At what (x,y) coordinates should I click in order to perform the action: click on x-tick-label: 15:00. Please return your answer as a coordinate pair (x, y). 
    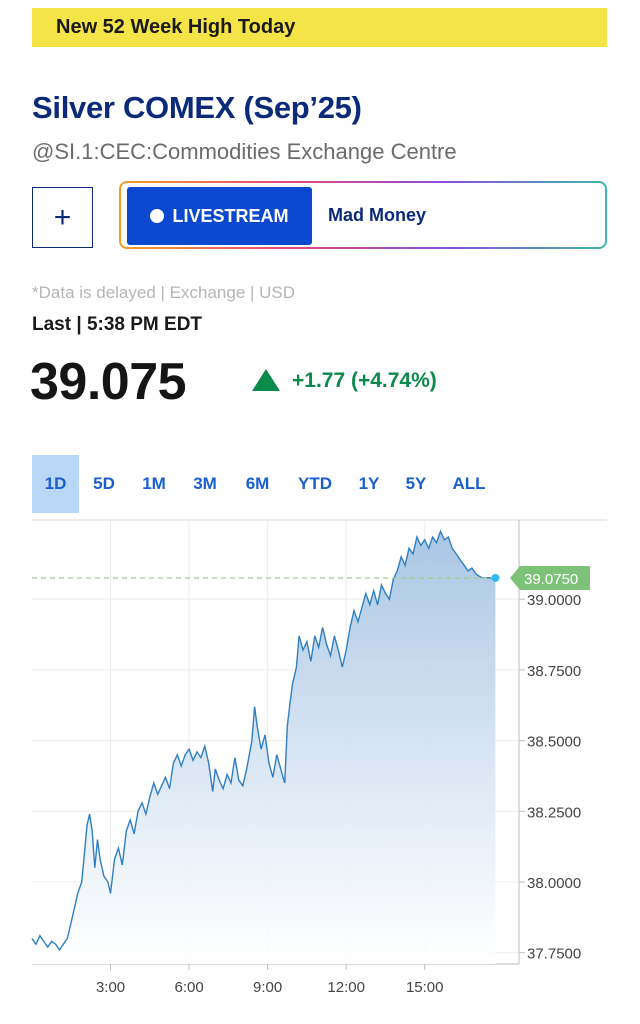
    Looking at the image, I should click on (425, 987).